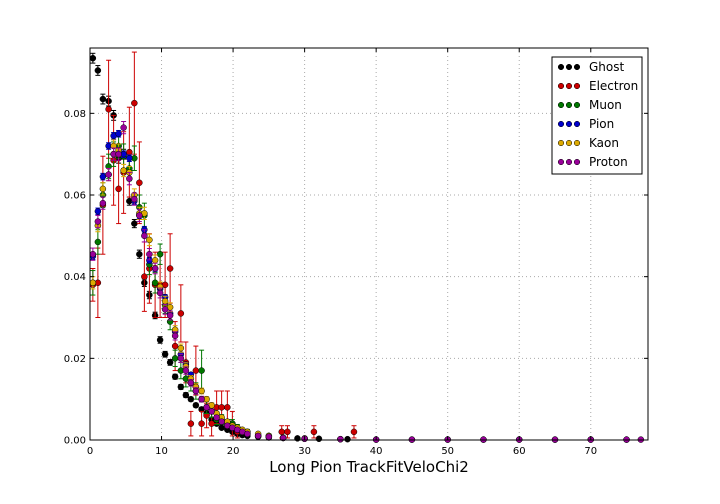  Describe the element at coordinates (613, 86) in the screenshot. I see `legend-label-electron: Electron` at that location.